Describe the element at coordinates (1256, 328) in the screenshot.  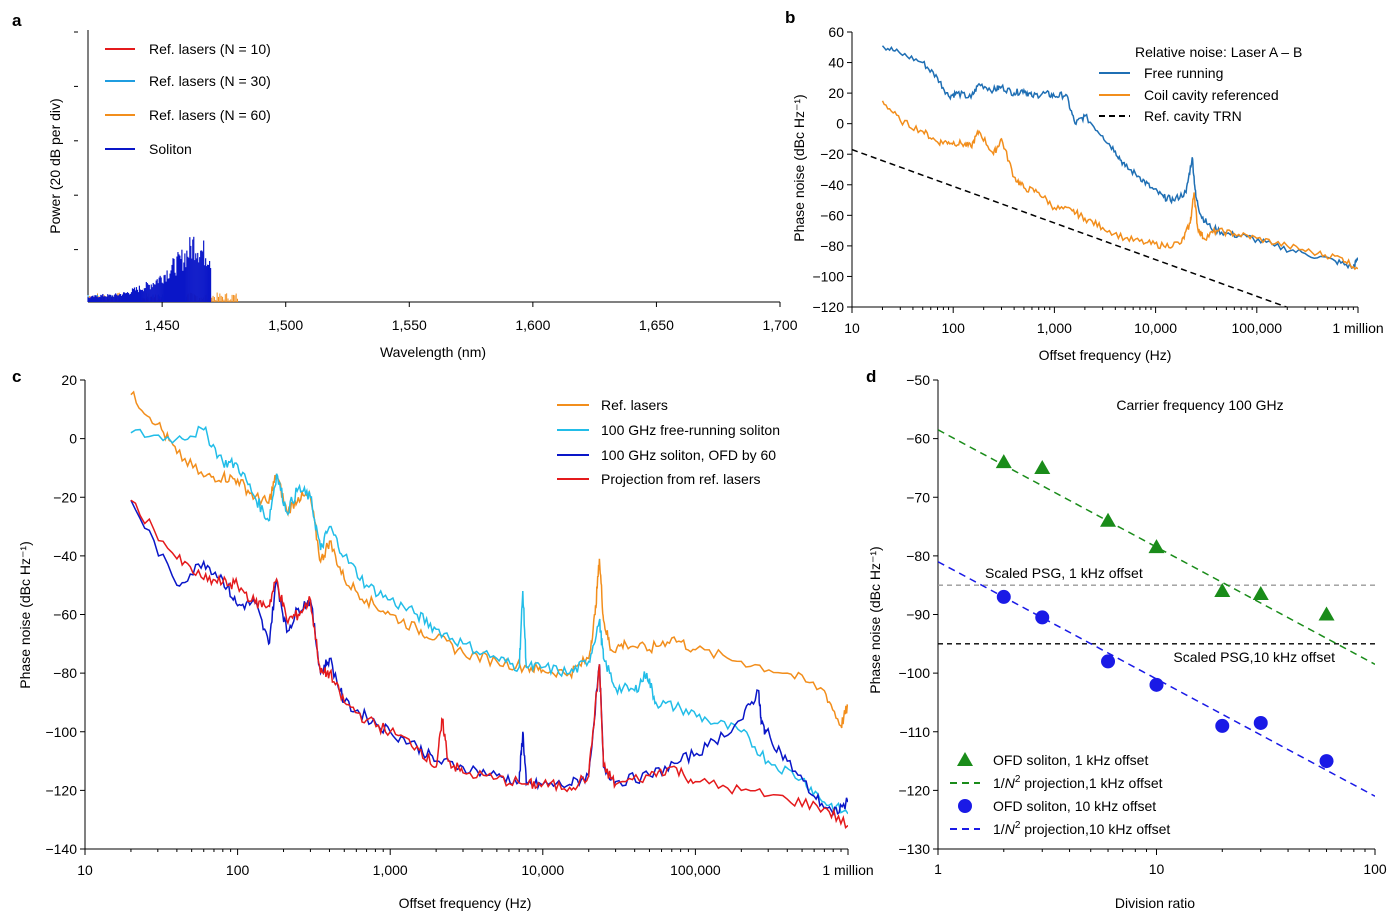
I see `panel-b-x-tick-label: 100,000` at that location.